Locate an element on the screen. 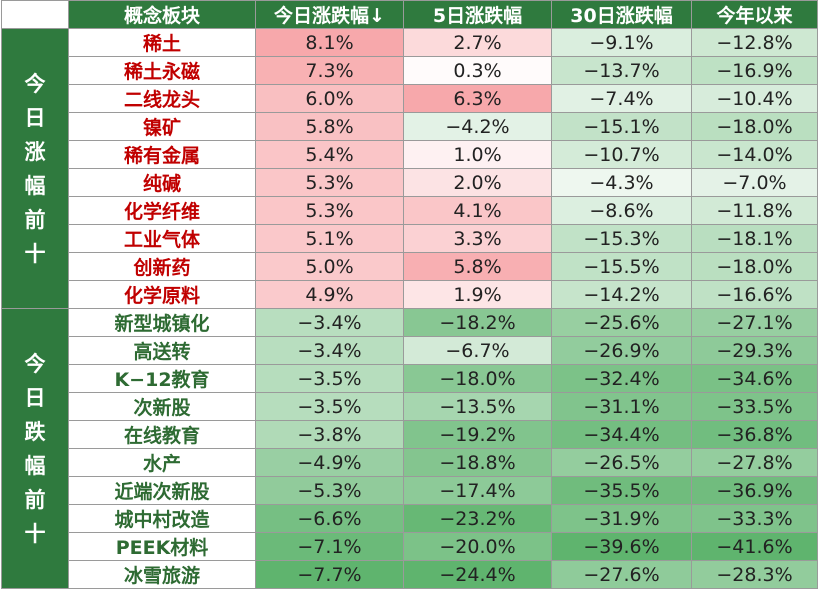 Image resolution: width=820 pixels, height=610 pixels. ytd-change-cell: −16.6% is located at coordinates (754, 294).